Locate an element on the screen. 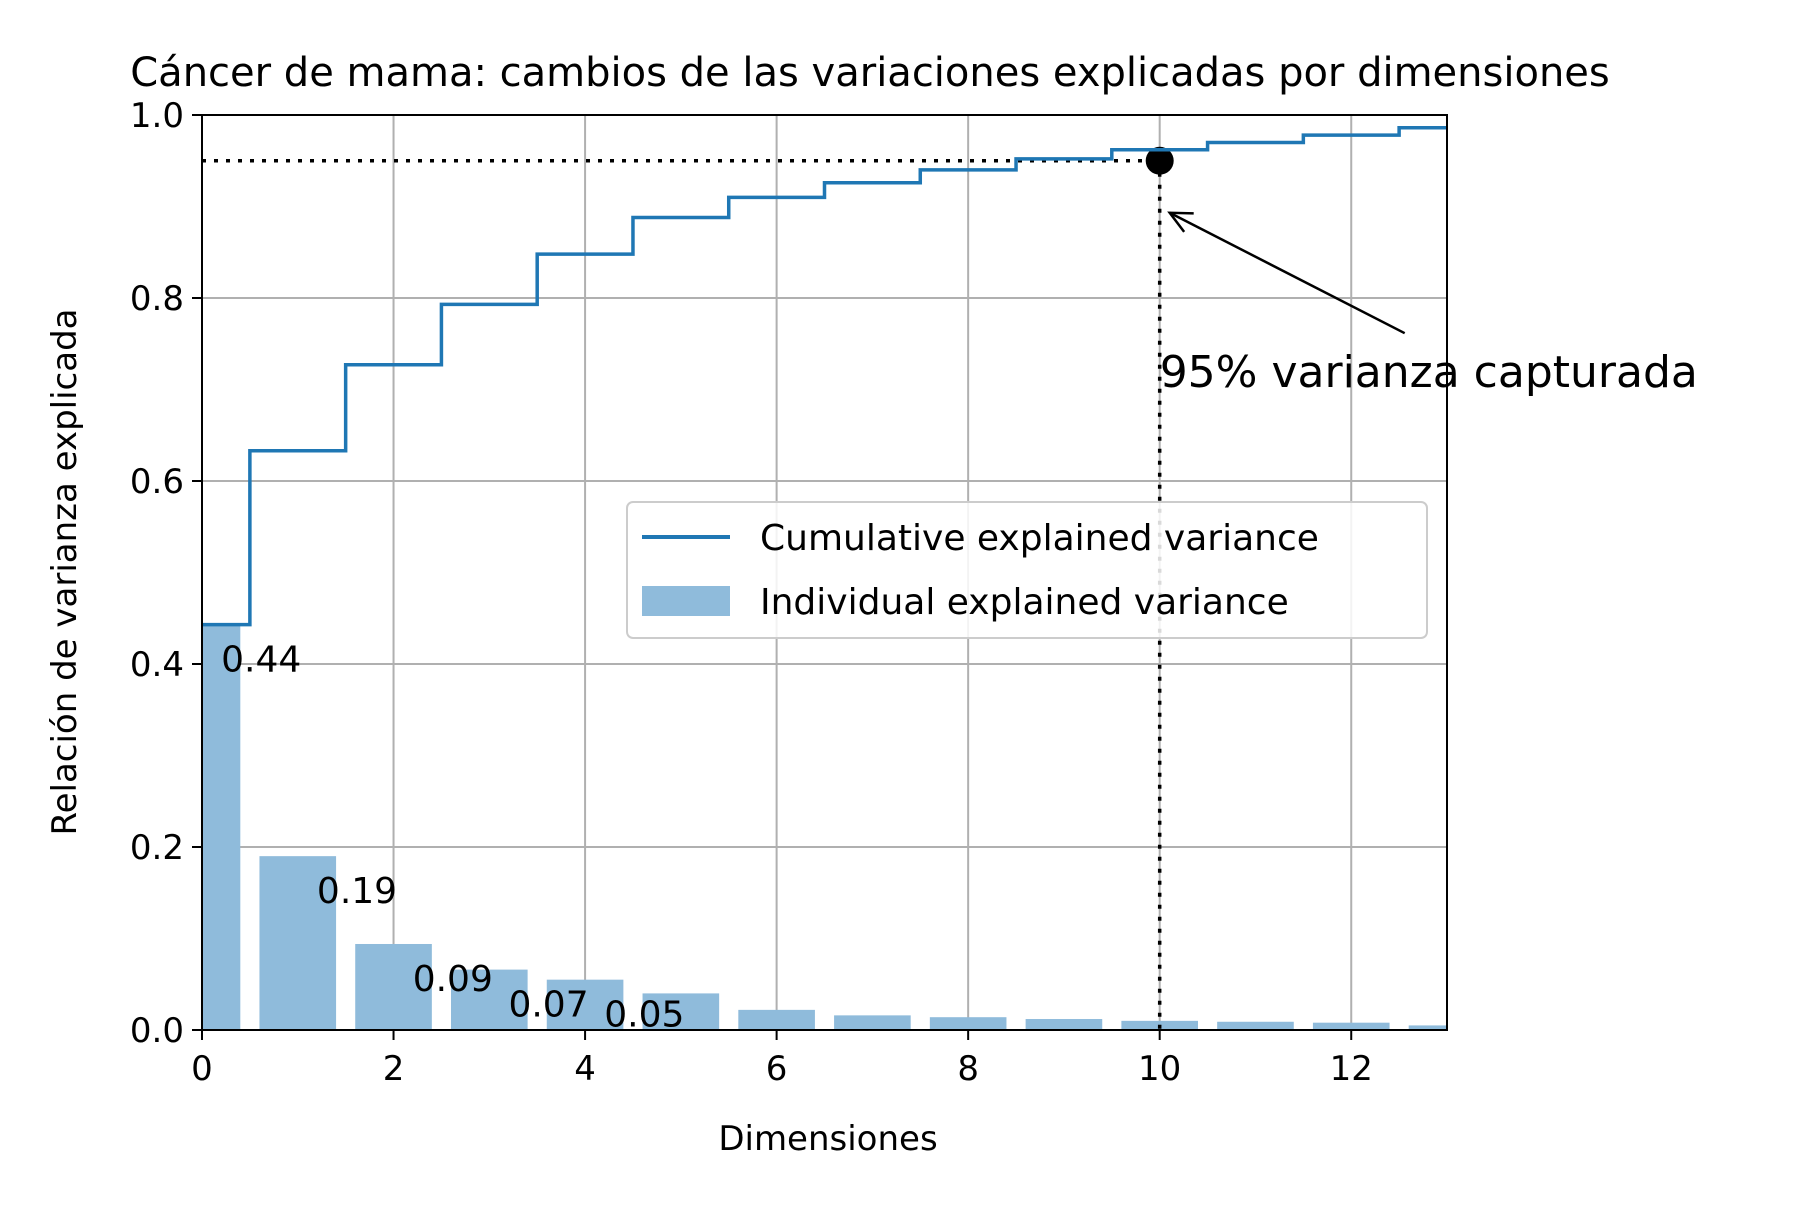 The image size is (1800, 1205). annotation-arrow-head is located at coordinates (1180, 222).